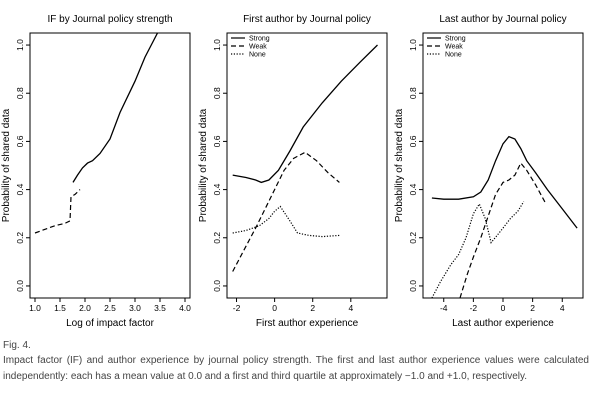 Image resolution: width=592 pixels, height=408 pixels. I want to click on figure-label: Fig. 4., so click(17, 345).